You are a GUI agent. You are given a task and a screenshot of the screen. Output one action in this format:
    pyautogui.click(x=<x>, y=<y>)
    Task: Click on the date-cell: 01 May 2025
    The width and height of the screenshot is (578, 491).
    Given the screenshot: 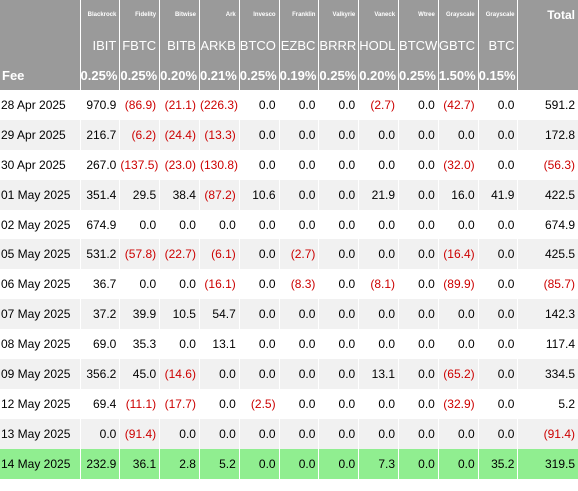 What is the action you would take?
    pyautogui.click(x=36, y=194)
    